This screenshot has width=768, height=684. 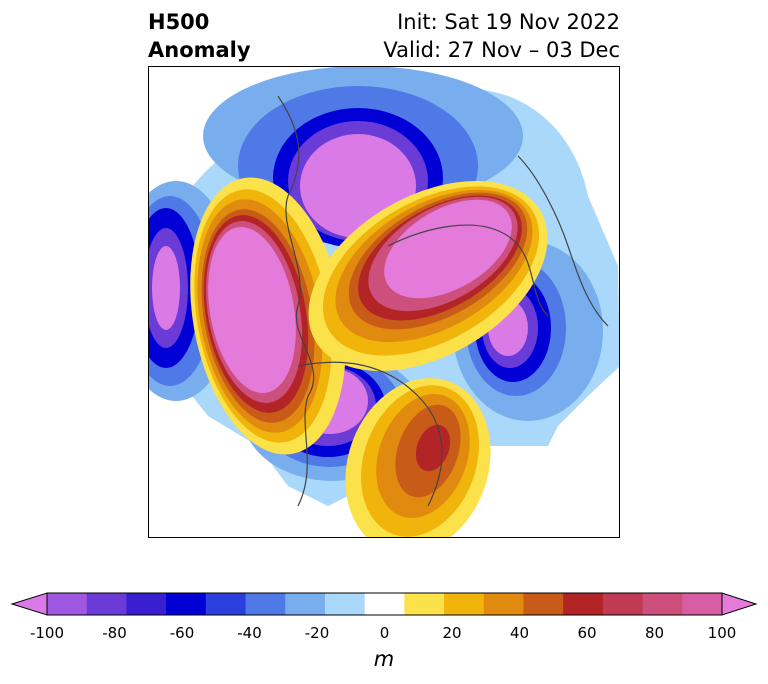 What do you see at coordinates (199, 36) in the screenshot?
I see `map-title: H500 Anomaly` at bounding box center [199, 36].